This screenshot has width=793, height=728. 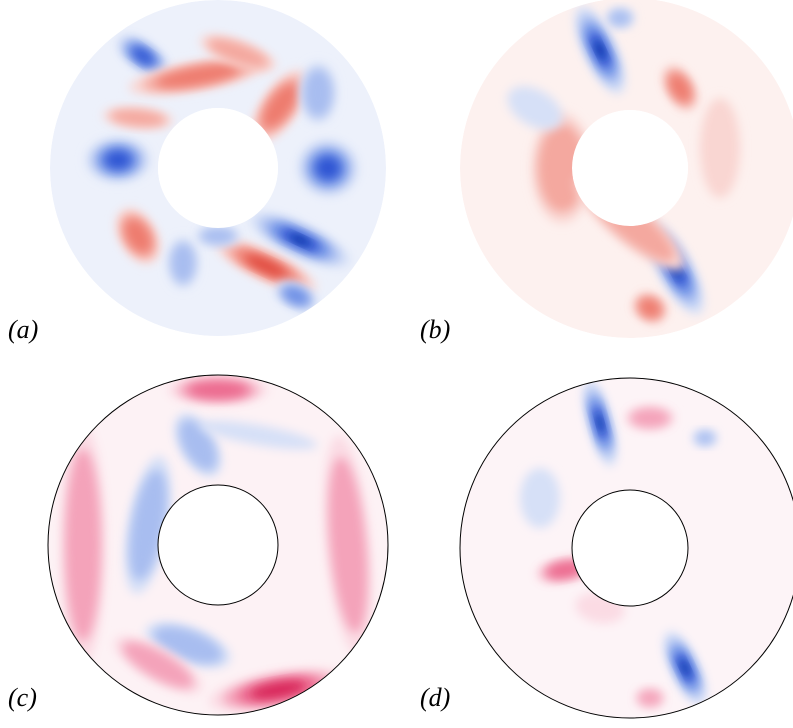 I want to click on panel-label: (d), so click(x=435, y=697).